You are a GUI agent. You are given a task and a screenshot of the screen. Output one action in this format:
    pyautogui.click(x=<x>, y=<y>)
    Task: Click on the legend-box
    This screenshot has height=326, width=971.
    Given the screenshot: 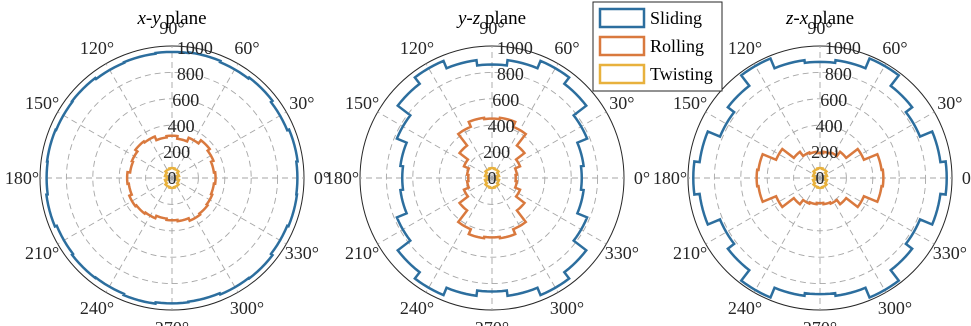 What is the action you would take?
    pyautogui.click(x=657, y=46)
    